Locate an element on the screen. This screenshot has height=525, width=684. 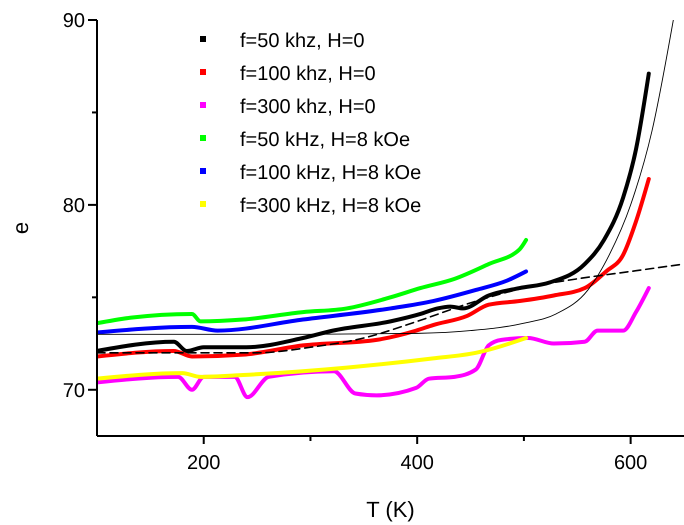
x-tick-label: 200 is located at coordinates (203, 463).